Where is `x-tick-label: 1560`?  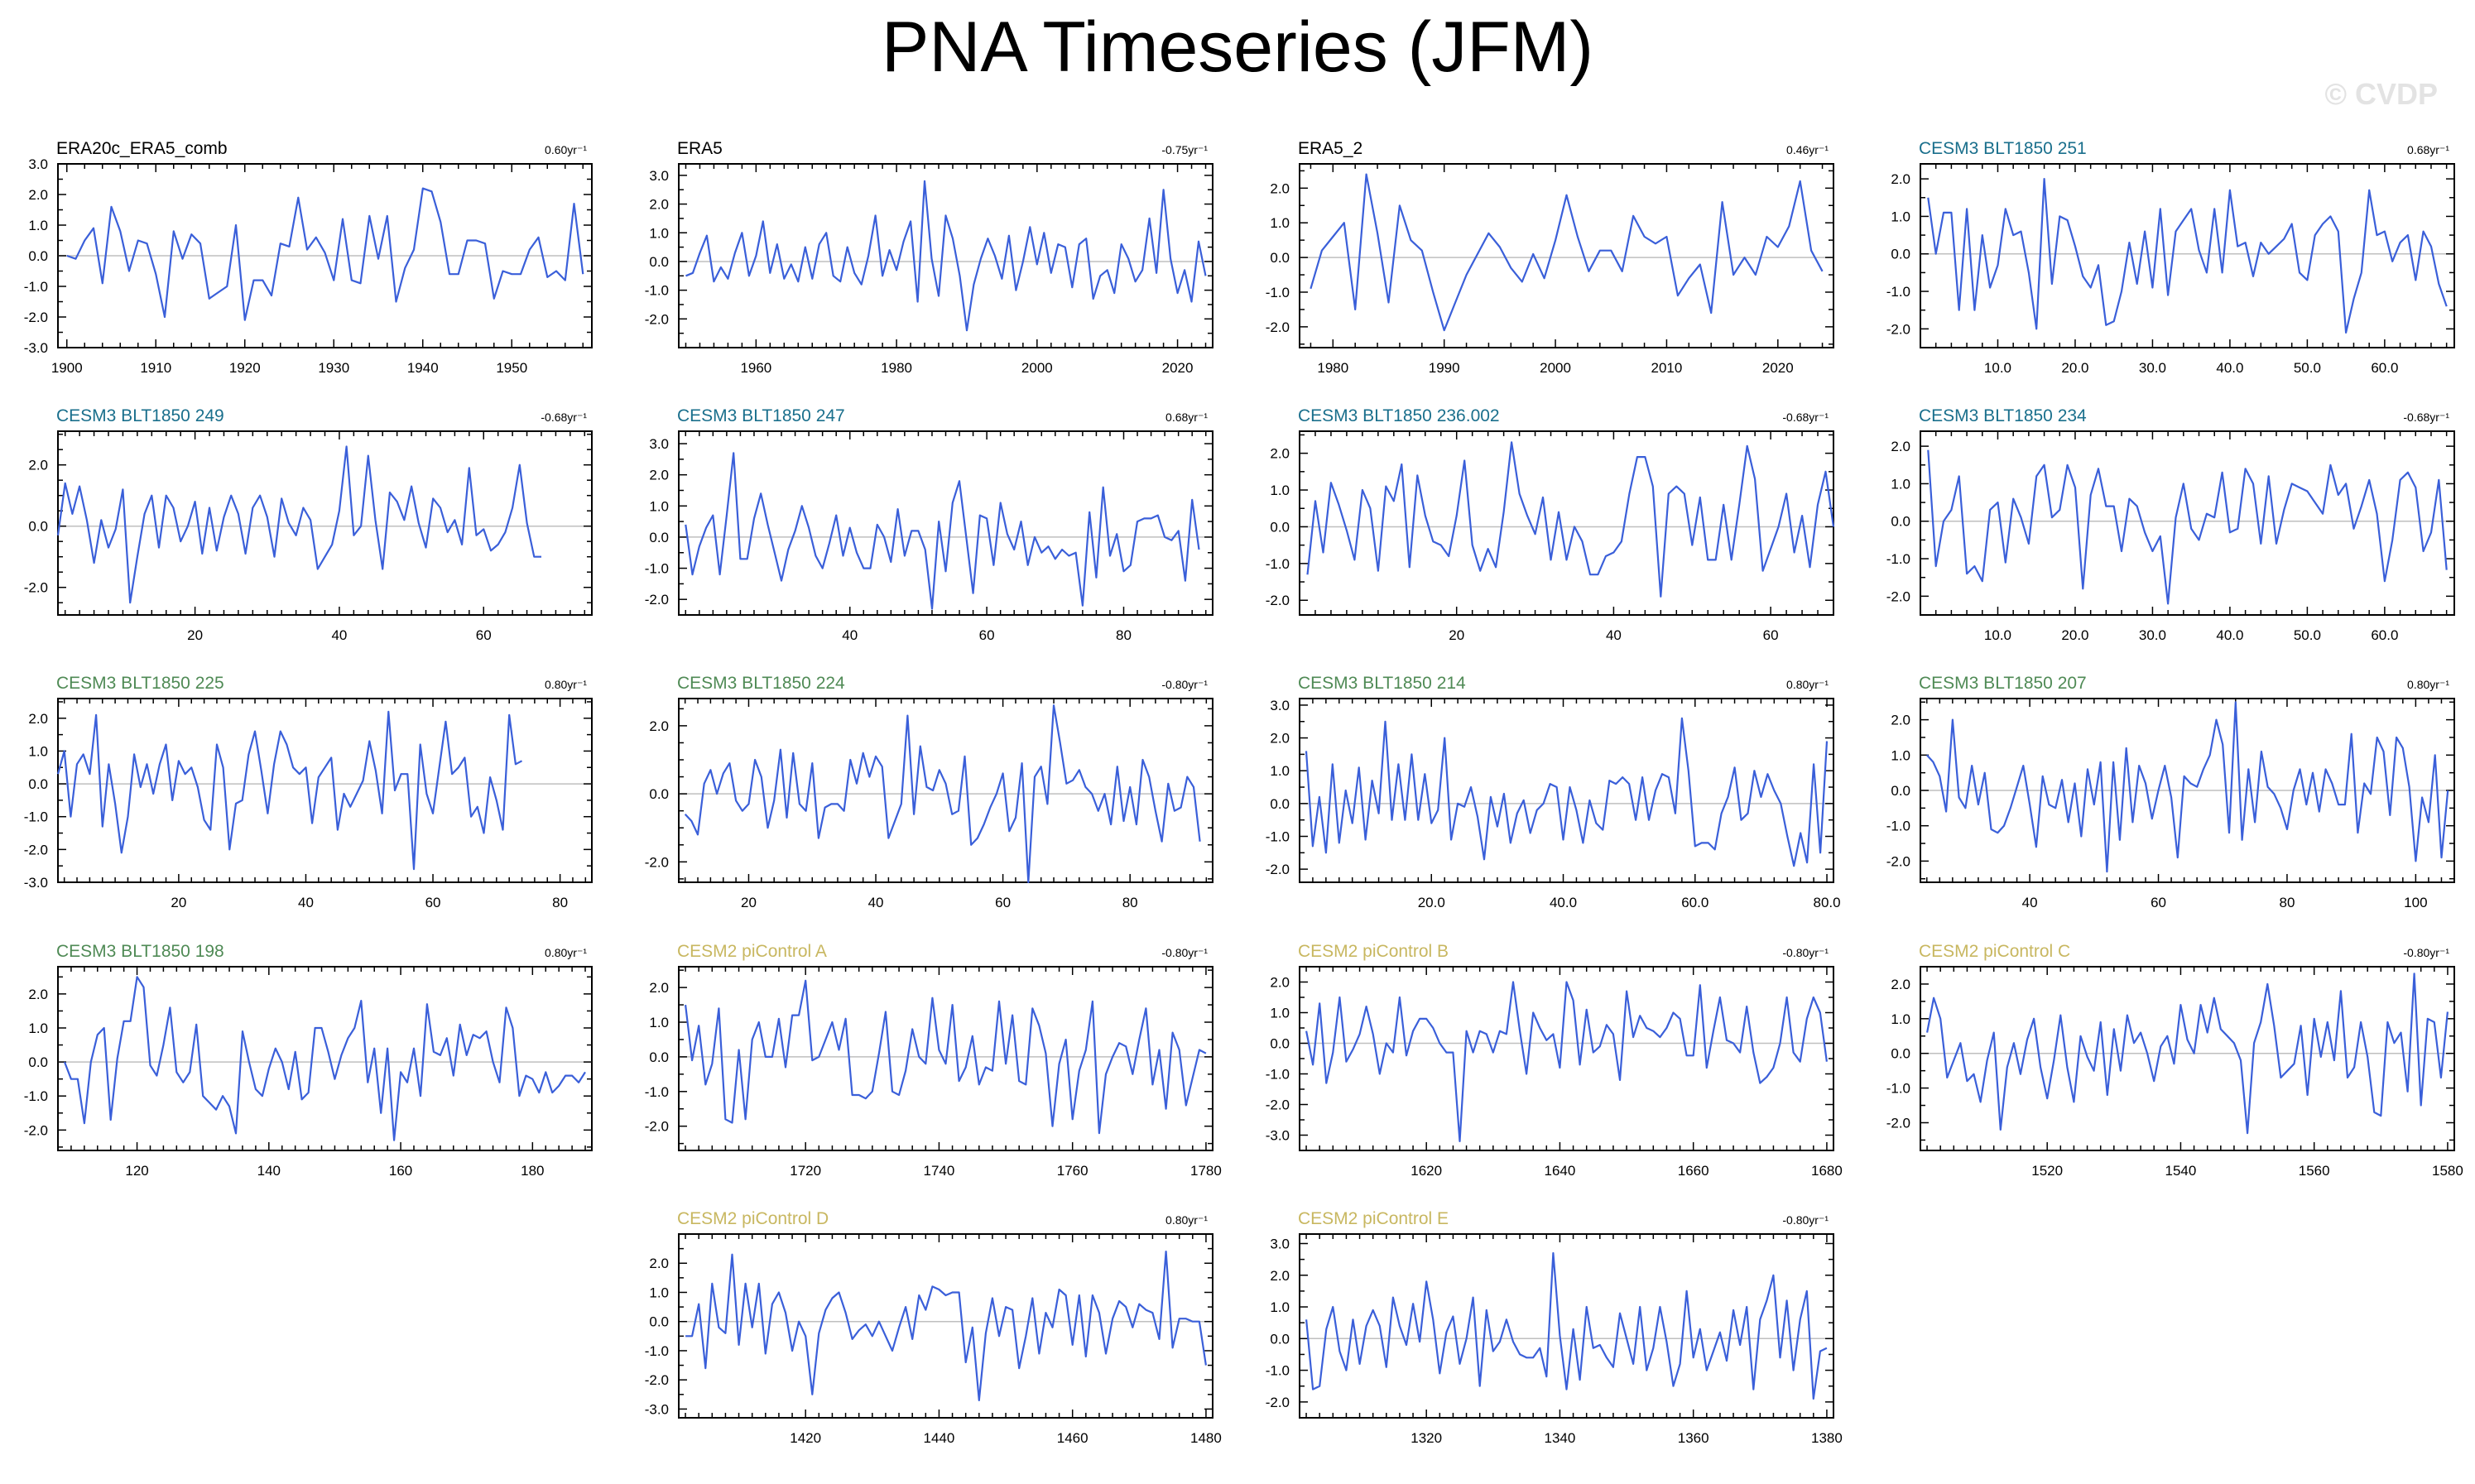 x-tick-label: 1560 is located at coordinates (2314, 1171).